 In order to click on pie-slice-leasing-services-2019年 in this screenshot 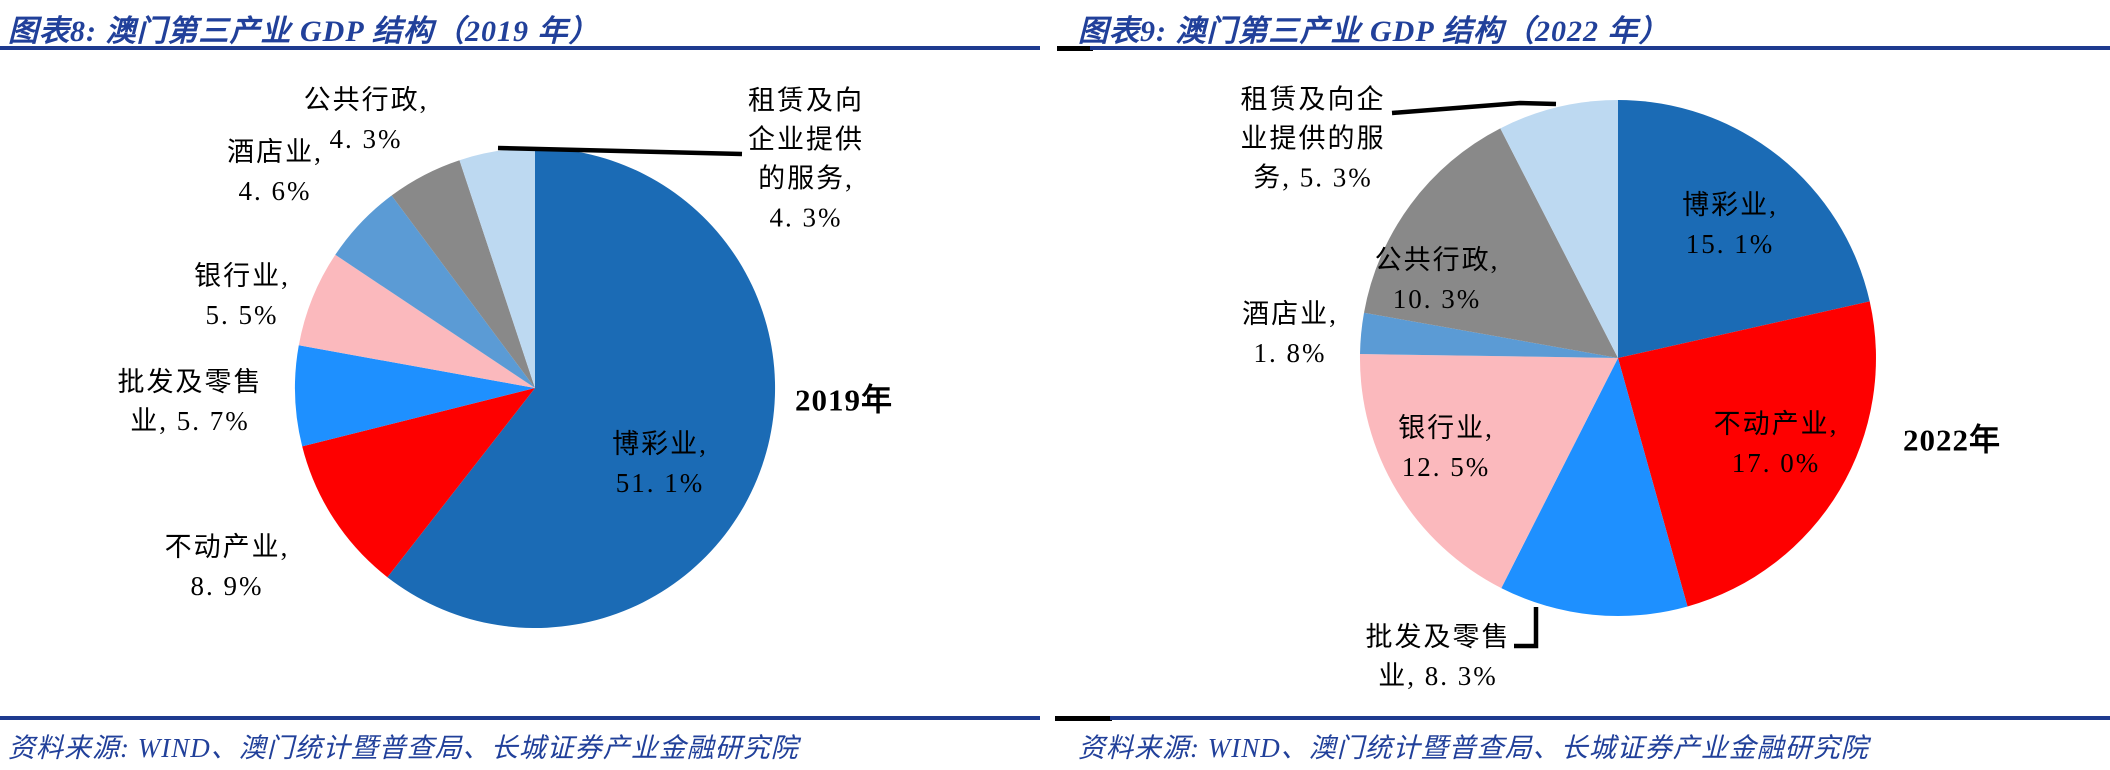, I will do `click(497, 268)`.